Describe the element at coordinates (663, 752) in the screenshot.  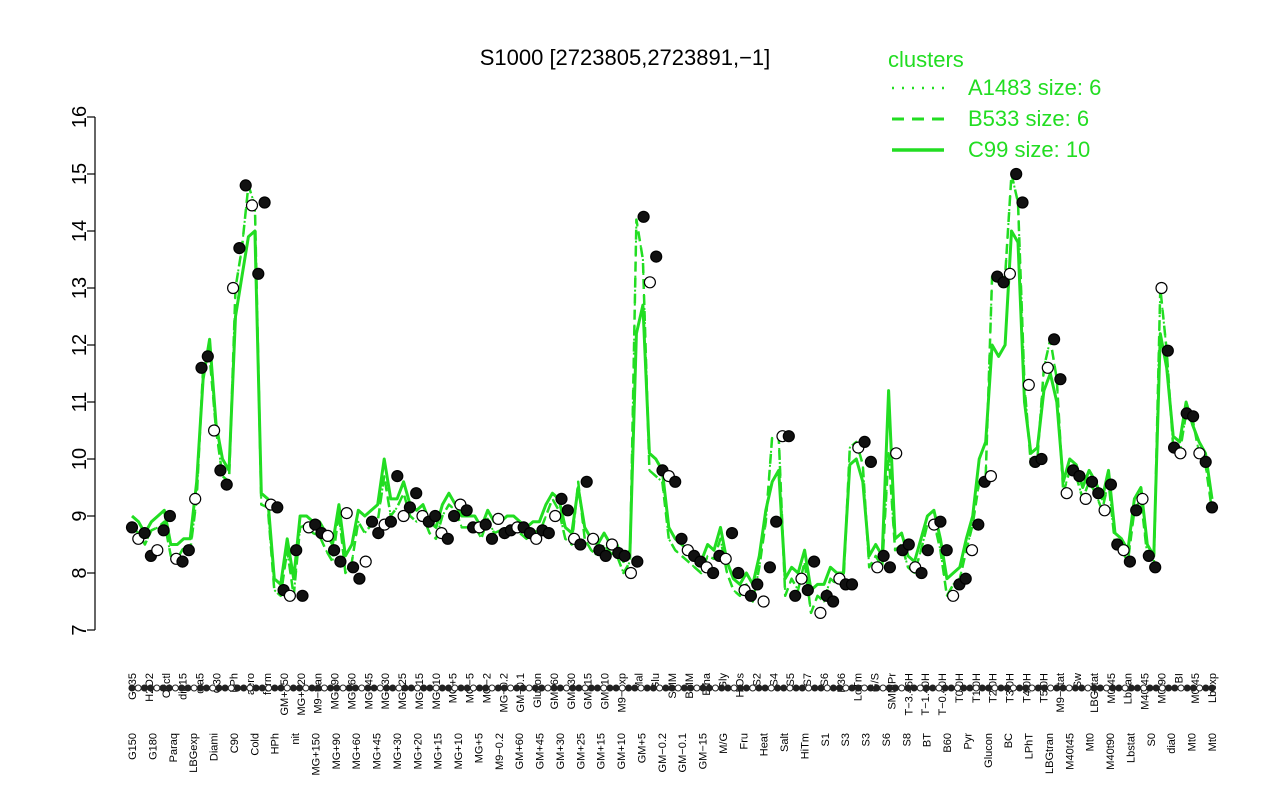
I see `x-tick-label: GM−0.2` at that location.